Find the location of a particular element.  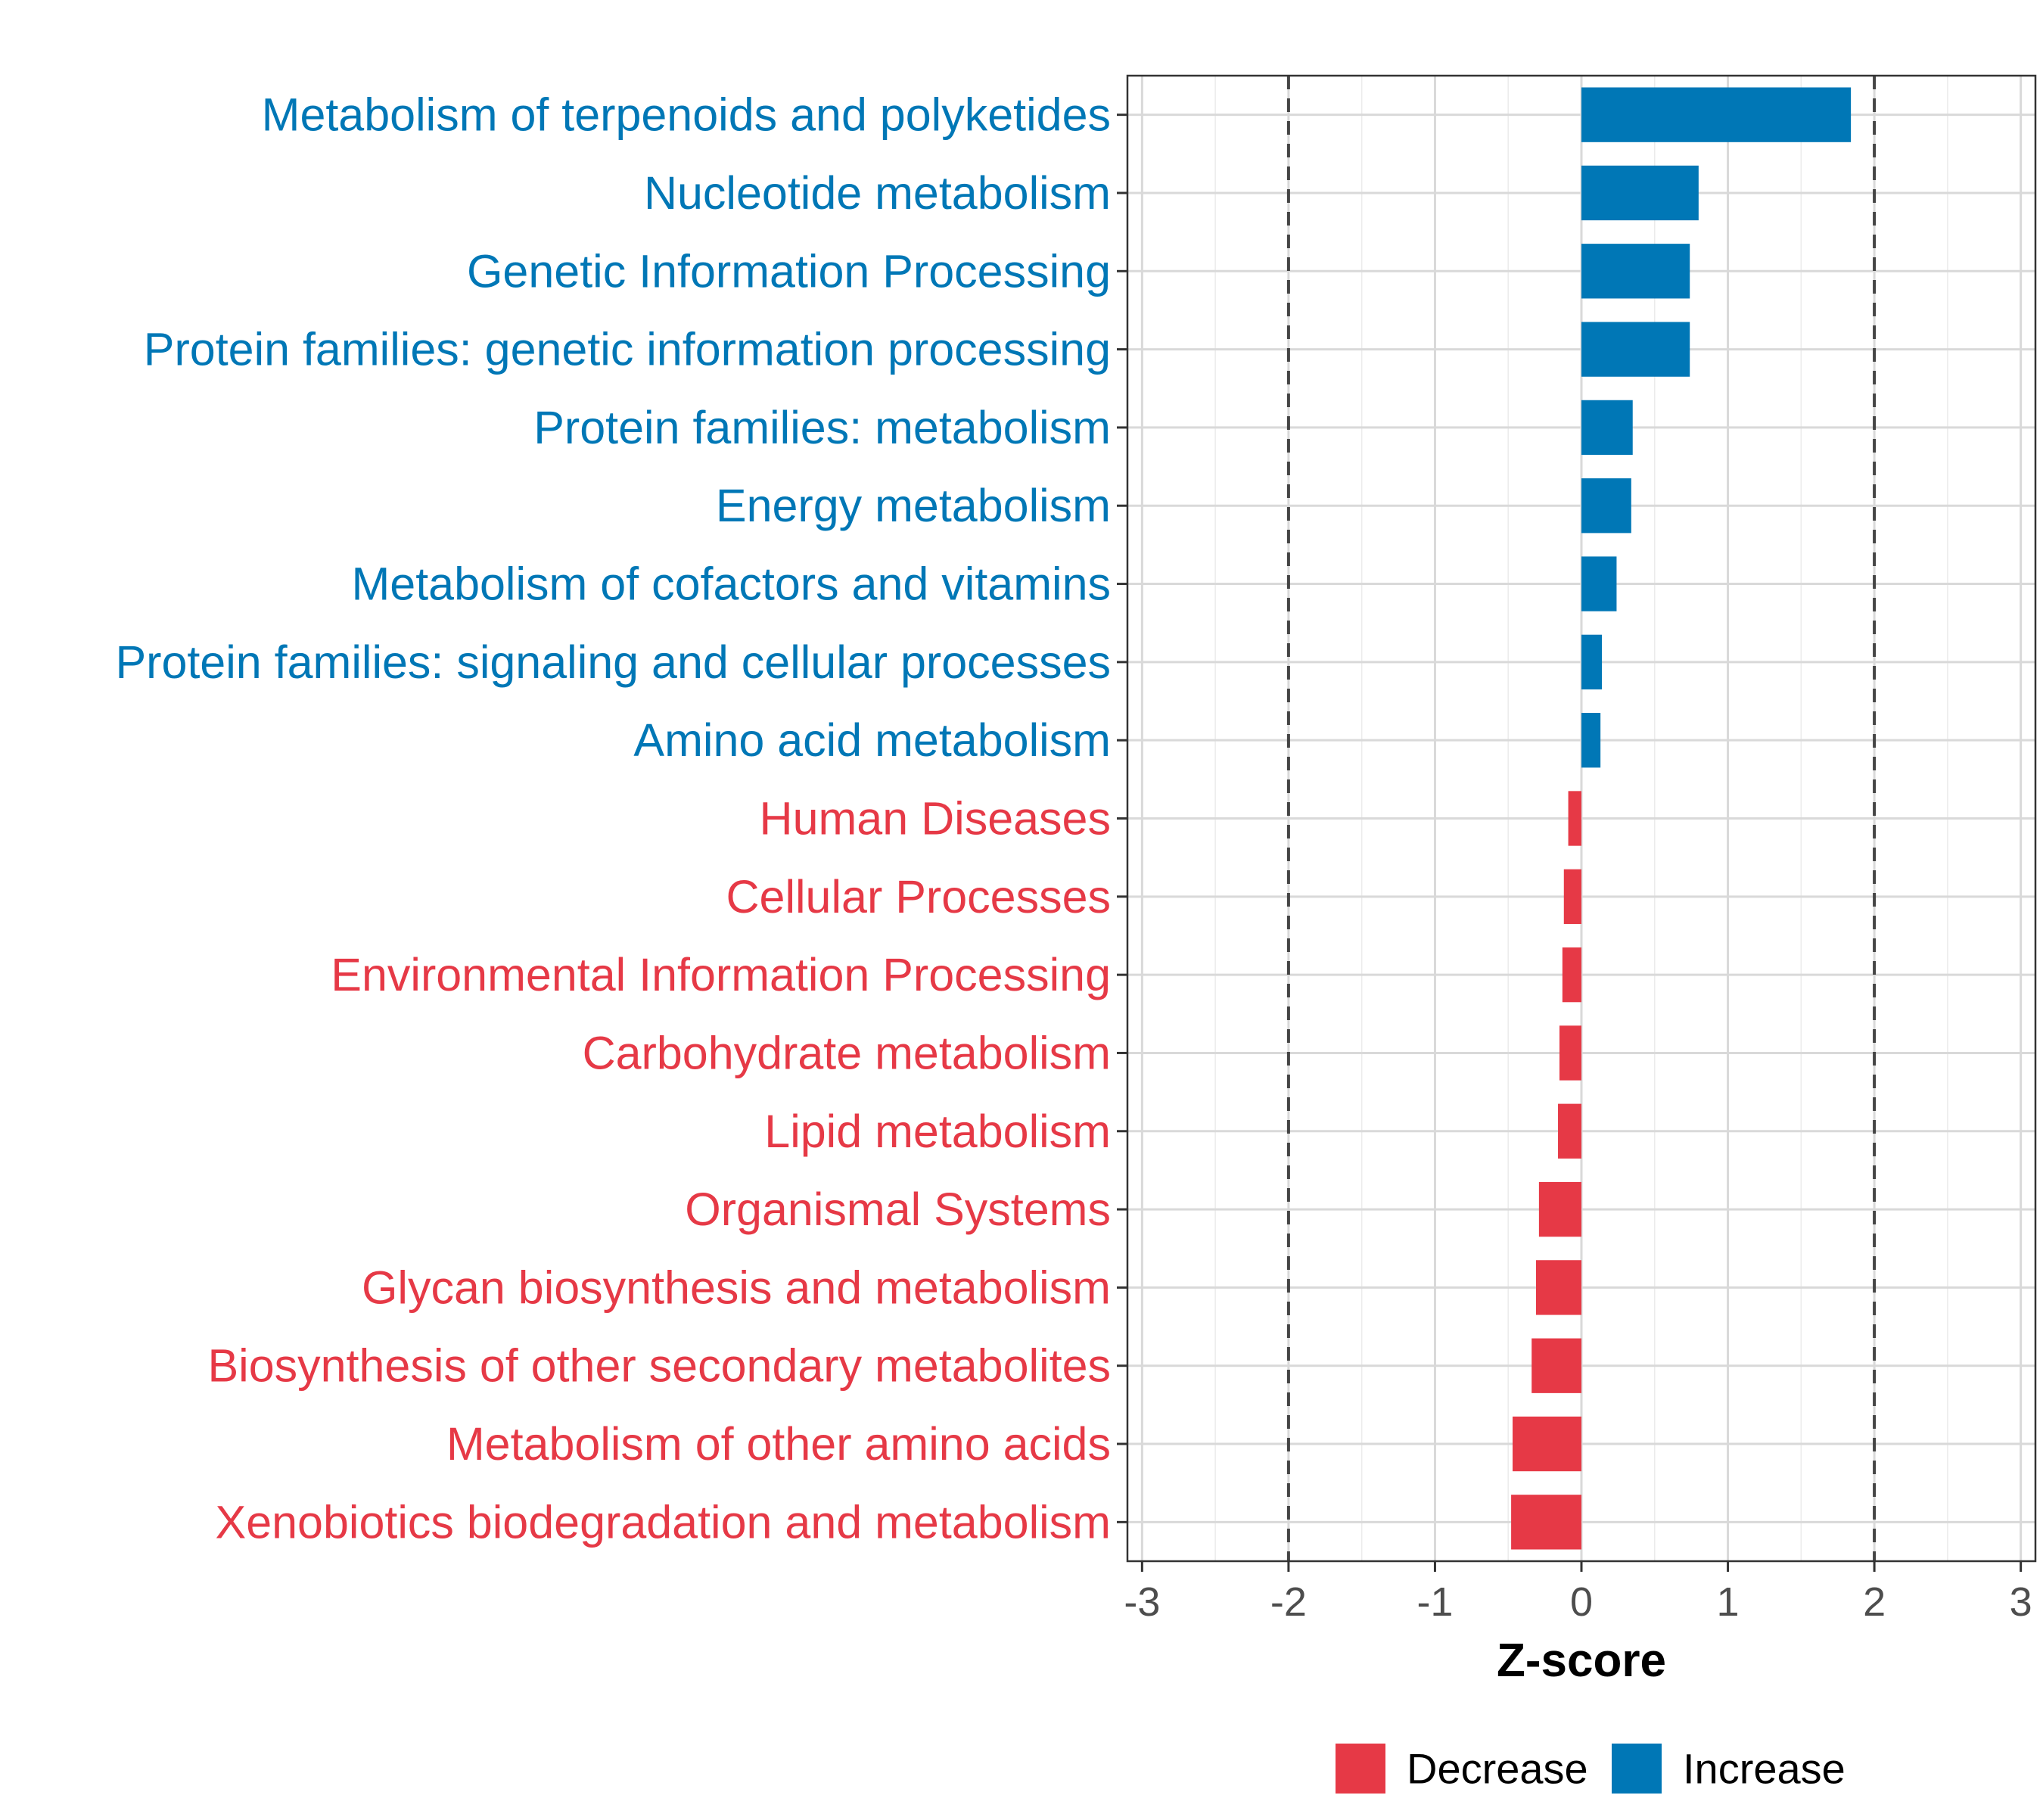

y-tick-label: Organismal Systems is located at coordinates (898, 1209).